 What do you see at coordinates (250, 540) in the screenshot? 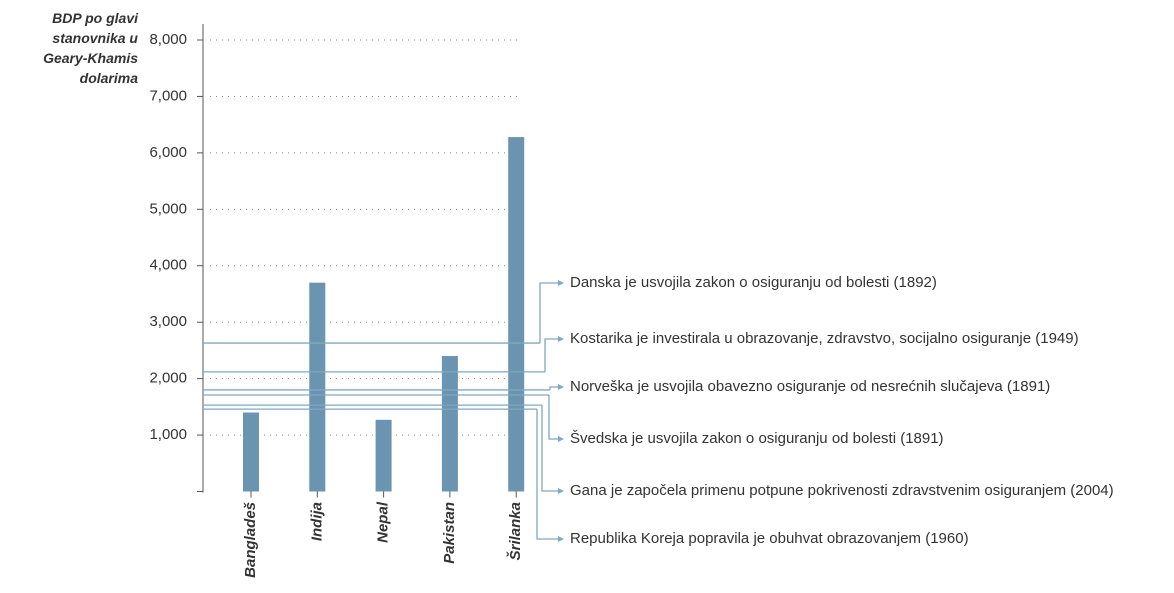
I see `x-tick-label: Bangladeš` at bounding box center [250, 540].